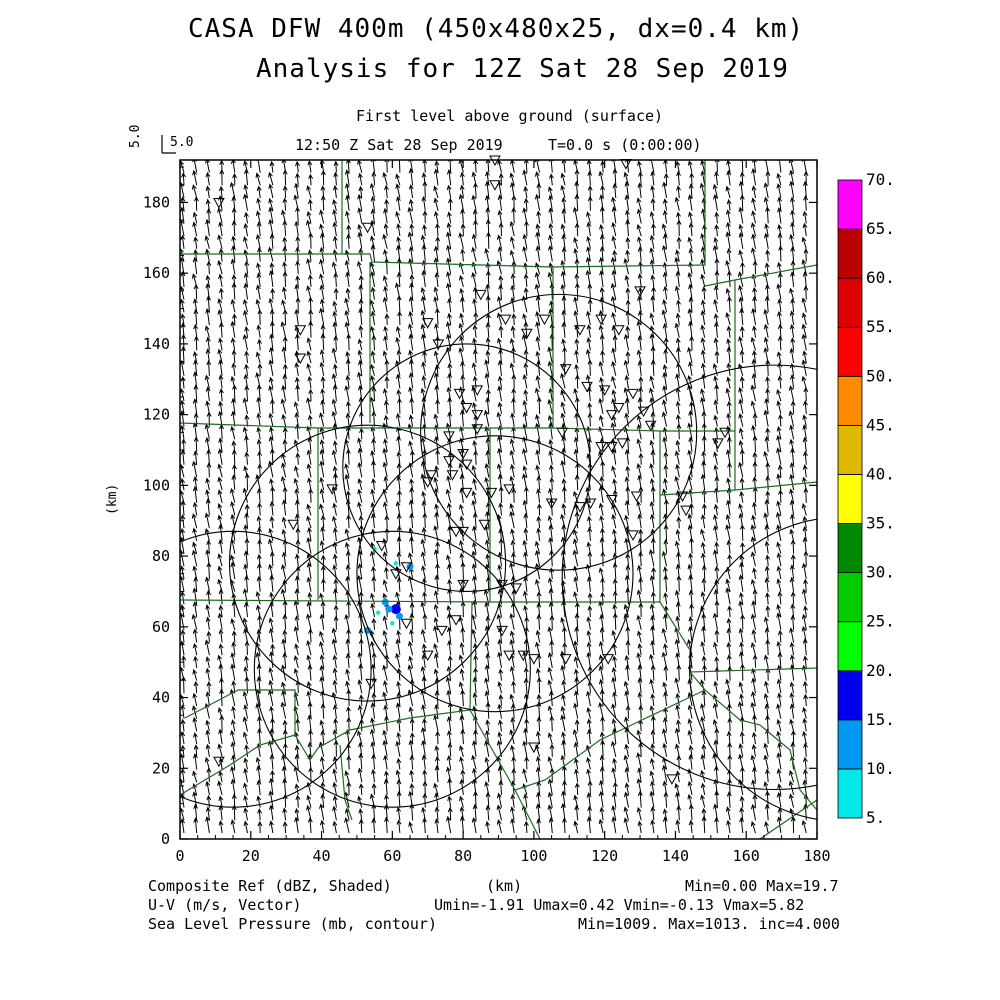  What do you see at coordinates (225, 905) in the screenshot?
I see `footer-field-2: U-V (m/s, Vector)` at bounding box center [225, 905].